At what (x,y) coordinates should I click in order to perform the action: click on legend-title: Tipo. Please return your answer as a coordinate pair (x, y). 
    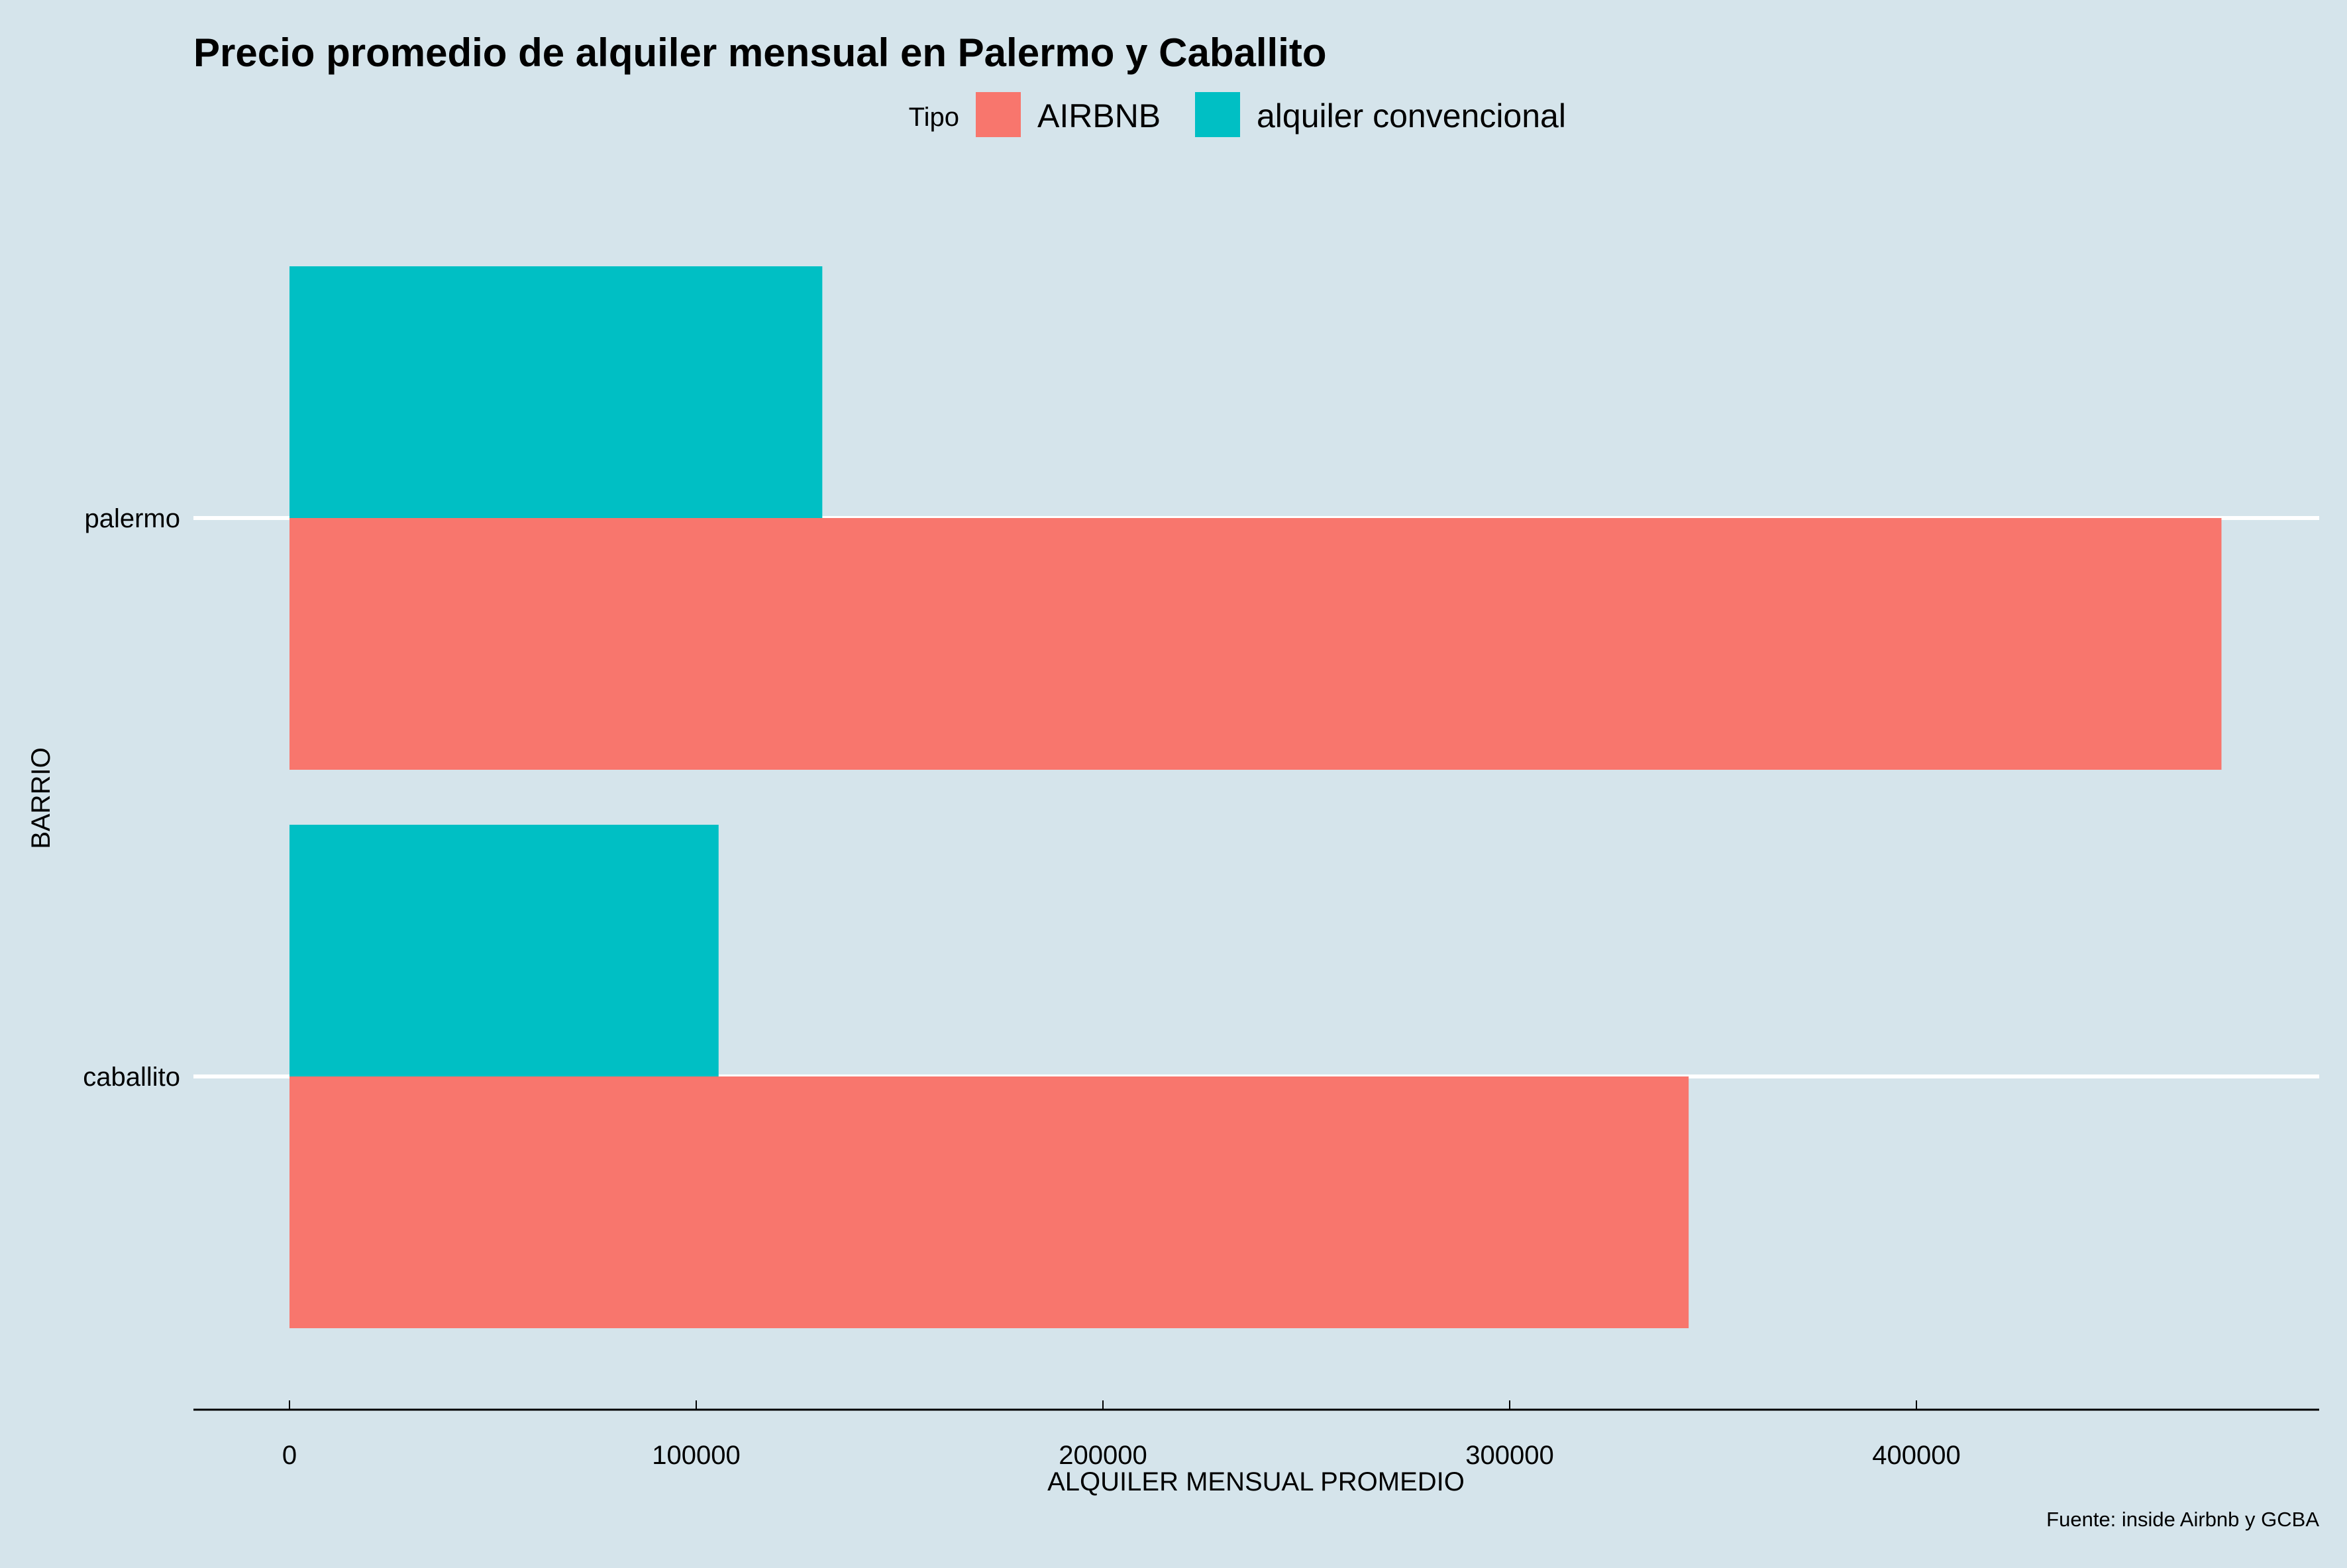
    Looking at the image, I should click on (934, 118).